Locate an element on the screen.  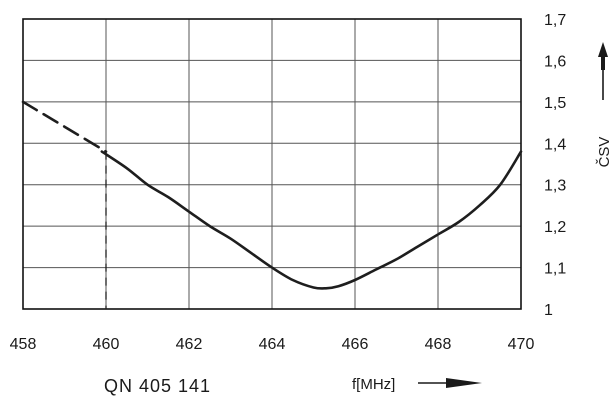
drawing-code-label: QN 405 141 is located at coordinates (157, 386).